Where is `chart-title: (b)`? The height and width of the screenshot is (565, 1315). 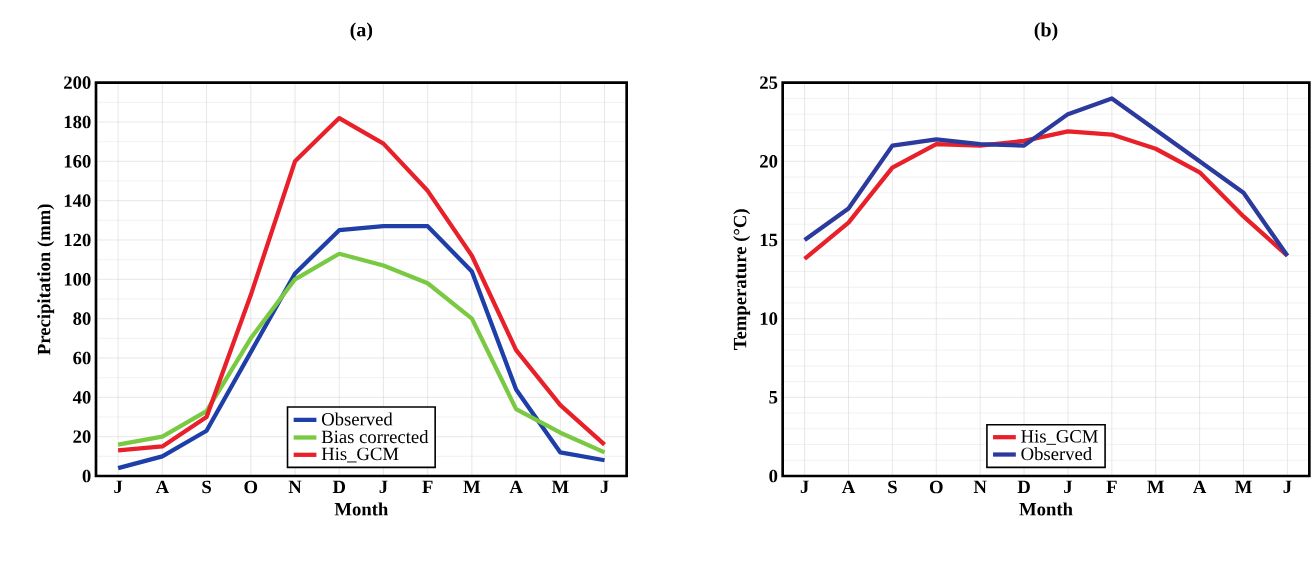
chart-title: (b) is located at coordinates (1046, 31).